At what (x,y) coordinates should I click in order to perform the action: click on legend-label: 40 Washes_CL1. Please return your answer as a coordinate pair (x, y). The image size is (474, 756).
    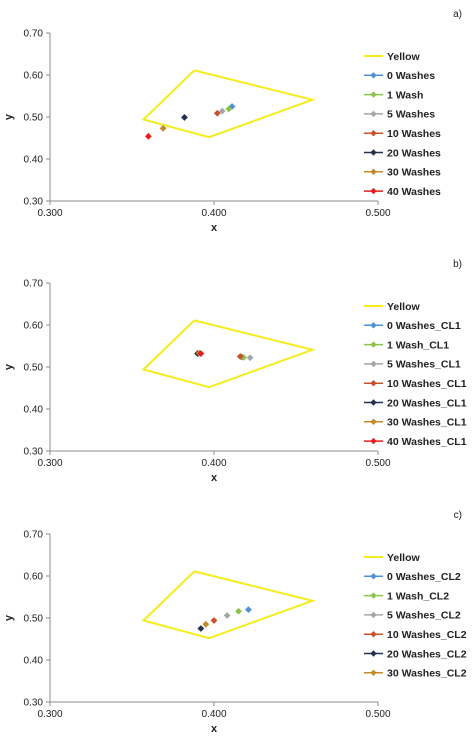
    Looking at the image, I should click on (427, 442).